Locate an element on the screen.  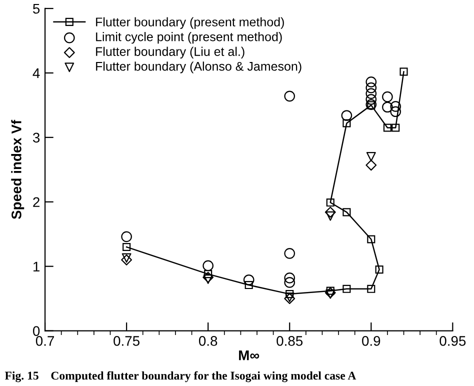
y-tick-label: 1 is located at coordinates (37, 267).